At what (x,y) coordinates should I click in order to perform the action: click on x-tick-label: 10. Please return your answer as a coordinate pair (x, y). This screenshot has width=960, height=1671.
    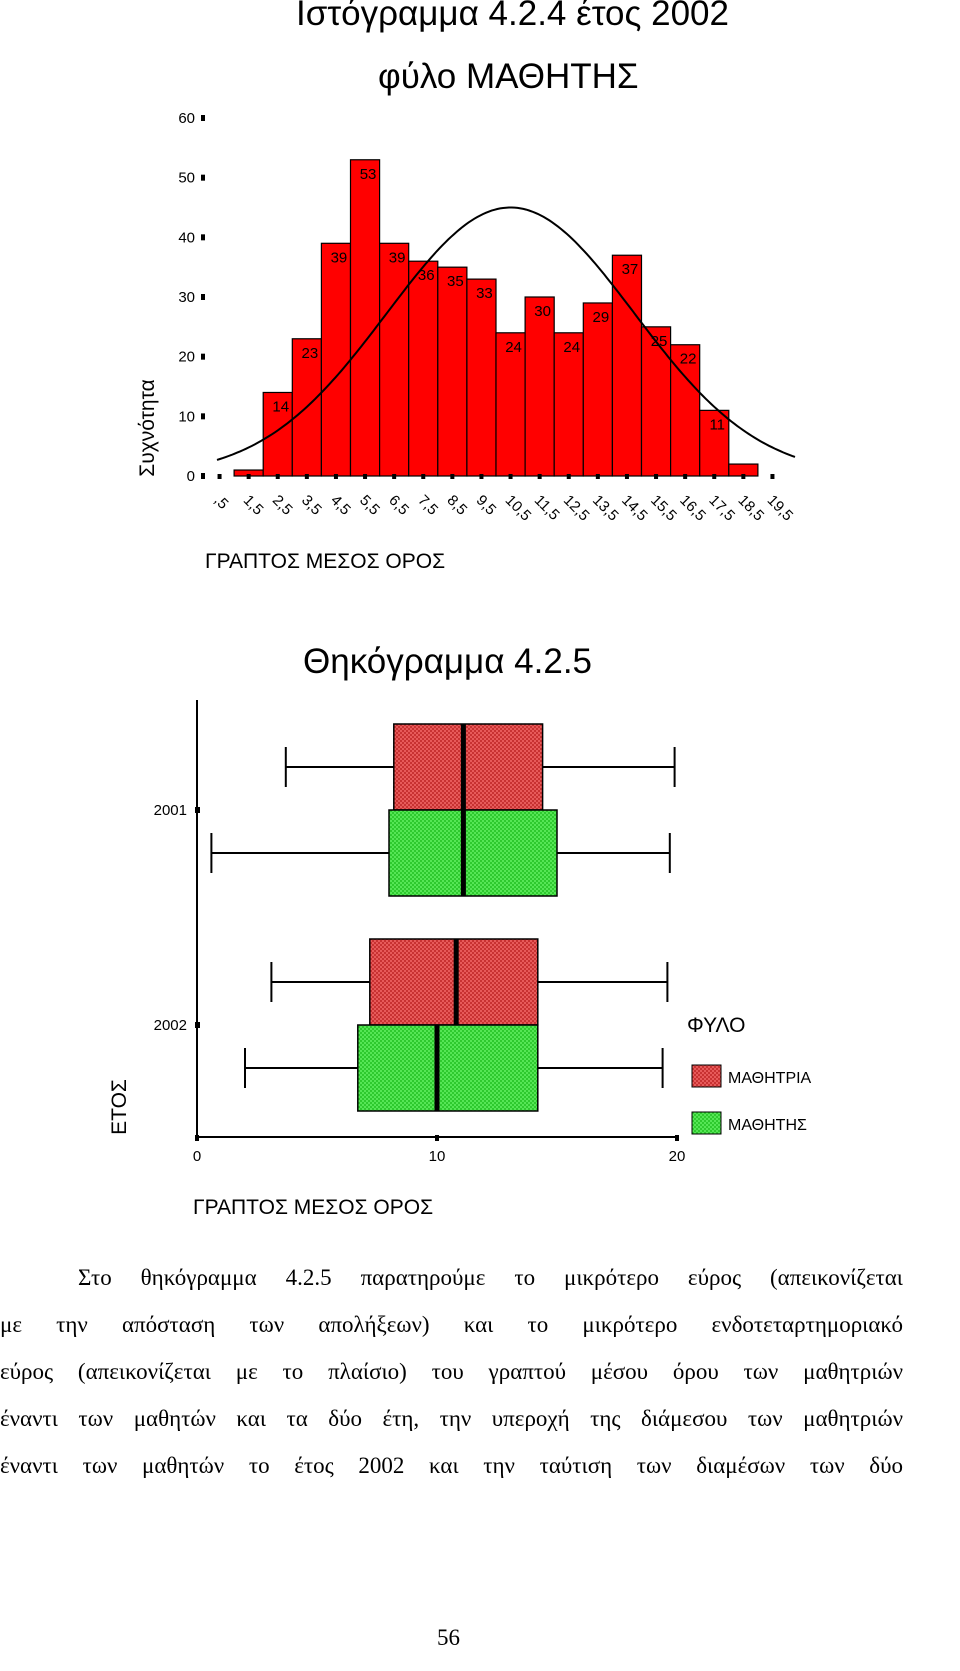
    Looking at the image, I should click on (437, 1156).